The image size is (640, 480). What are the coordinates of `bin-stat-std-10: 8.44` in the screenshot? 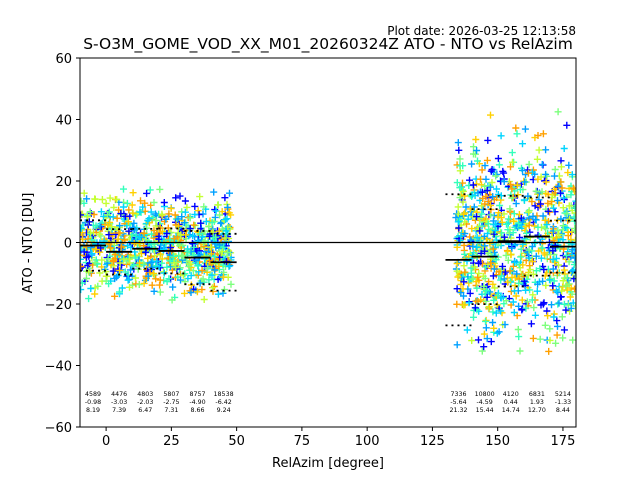 It's located at (563, 410).